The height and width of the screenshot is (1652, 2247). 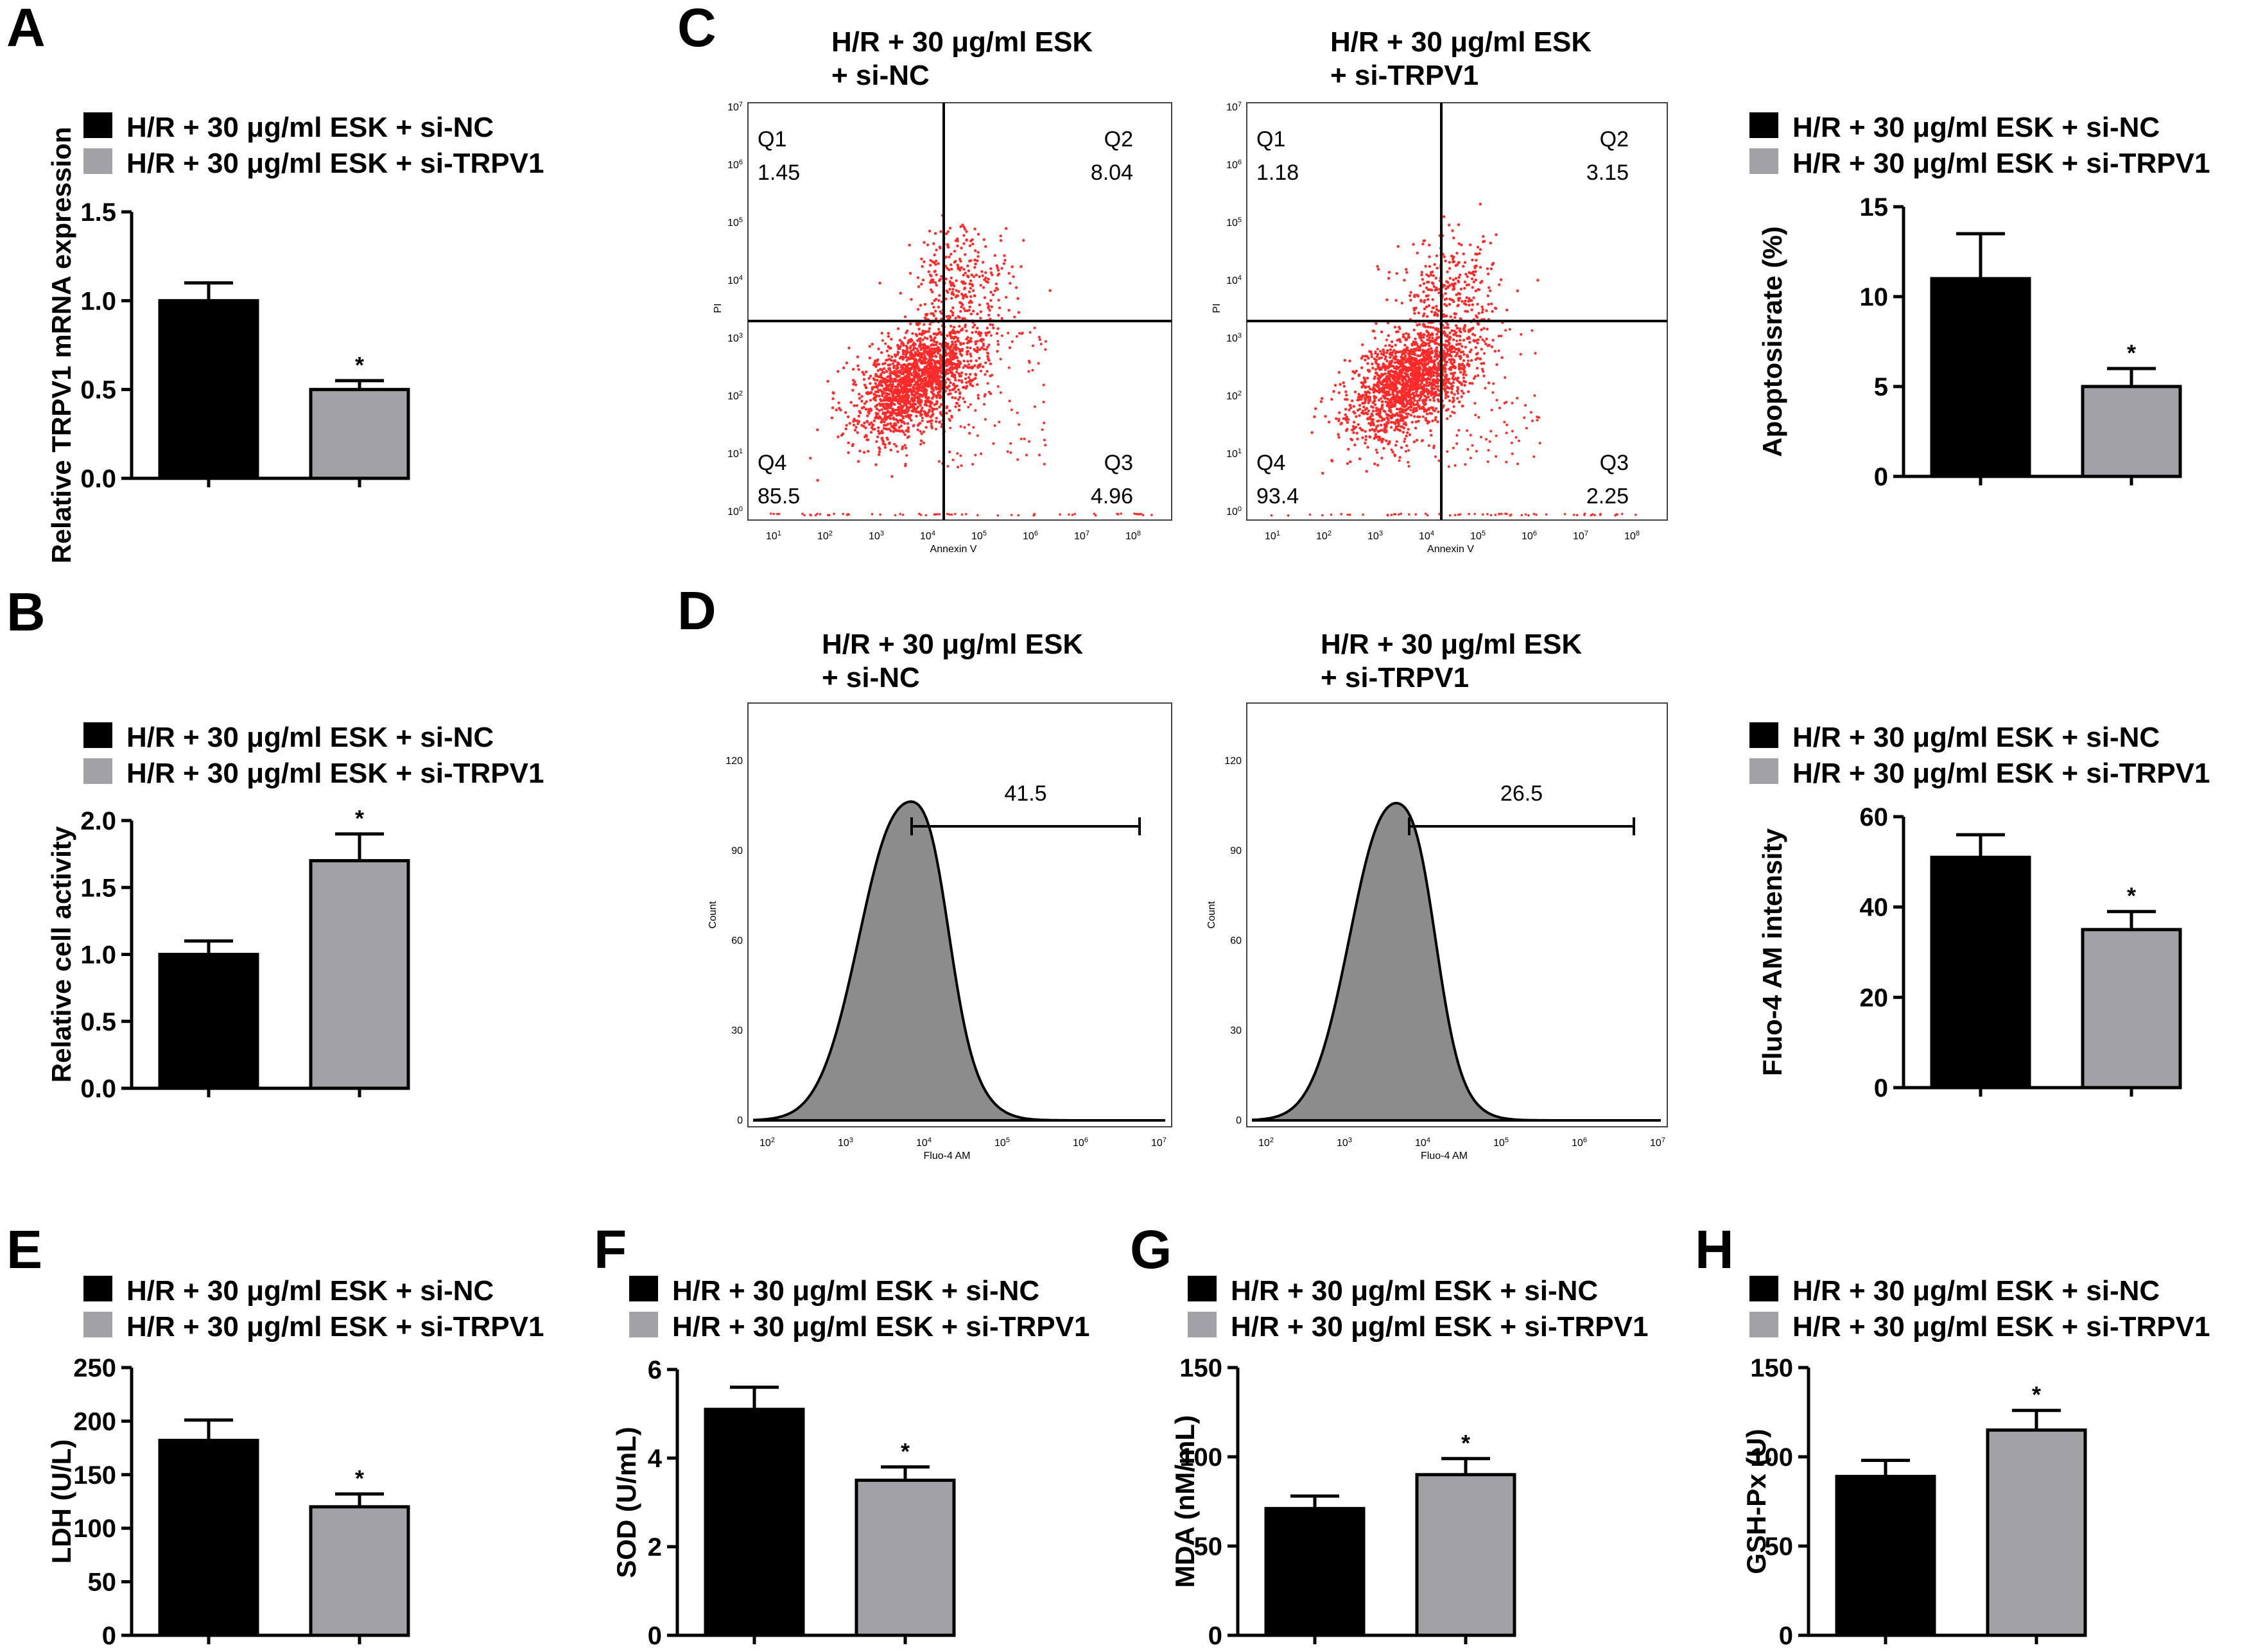 I want to click on legend-swatch-si-nc, so click(x=97, y=735).